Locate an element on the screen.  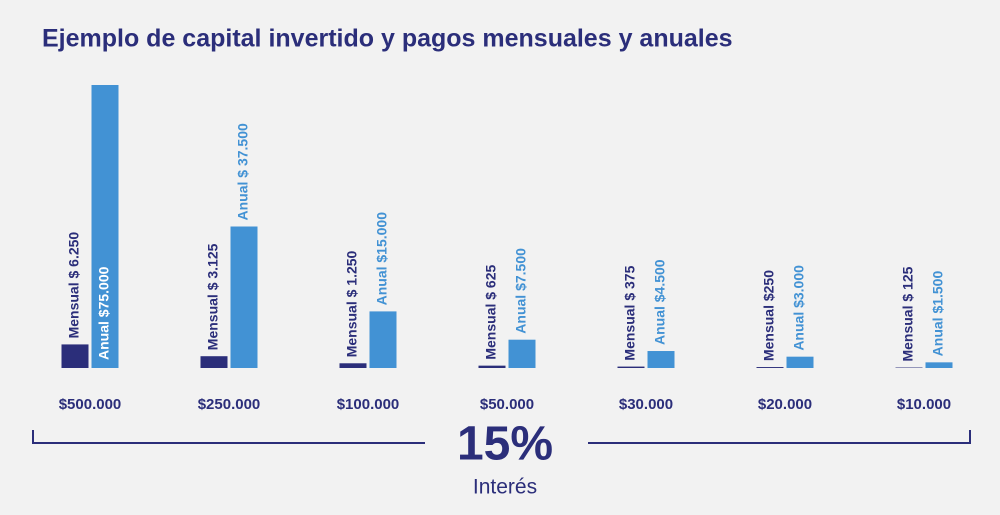
x-tick-label: $50.000 is located at coordinates (507, 404).